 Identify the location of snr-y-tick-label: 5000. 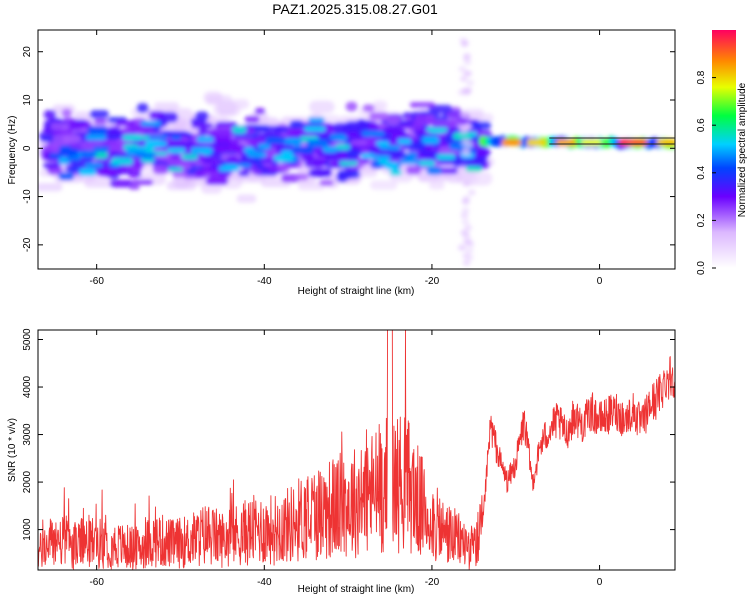
(27, 339).